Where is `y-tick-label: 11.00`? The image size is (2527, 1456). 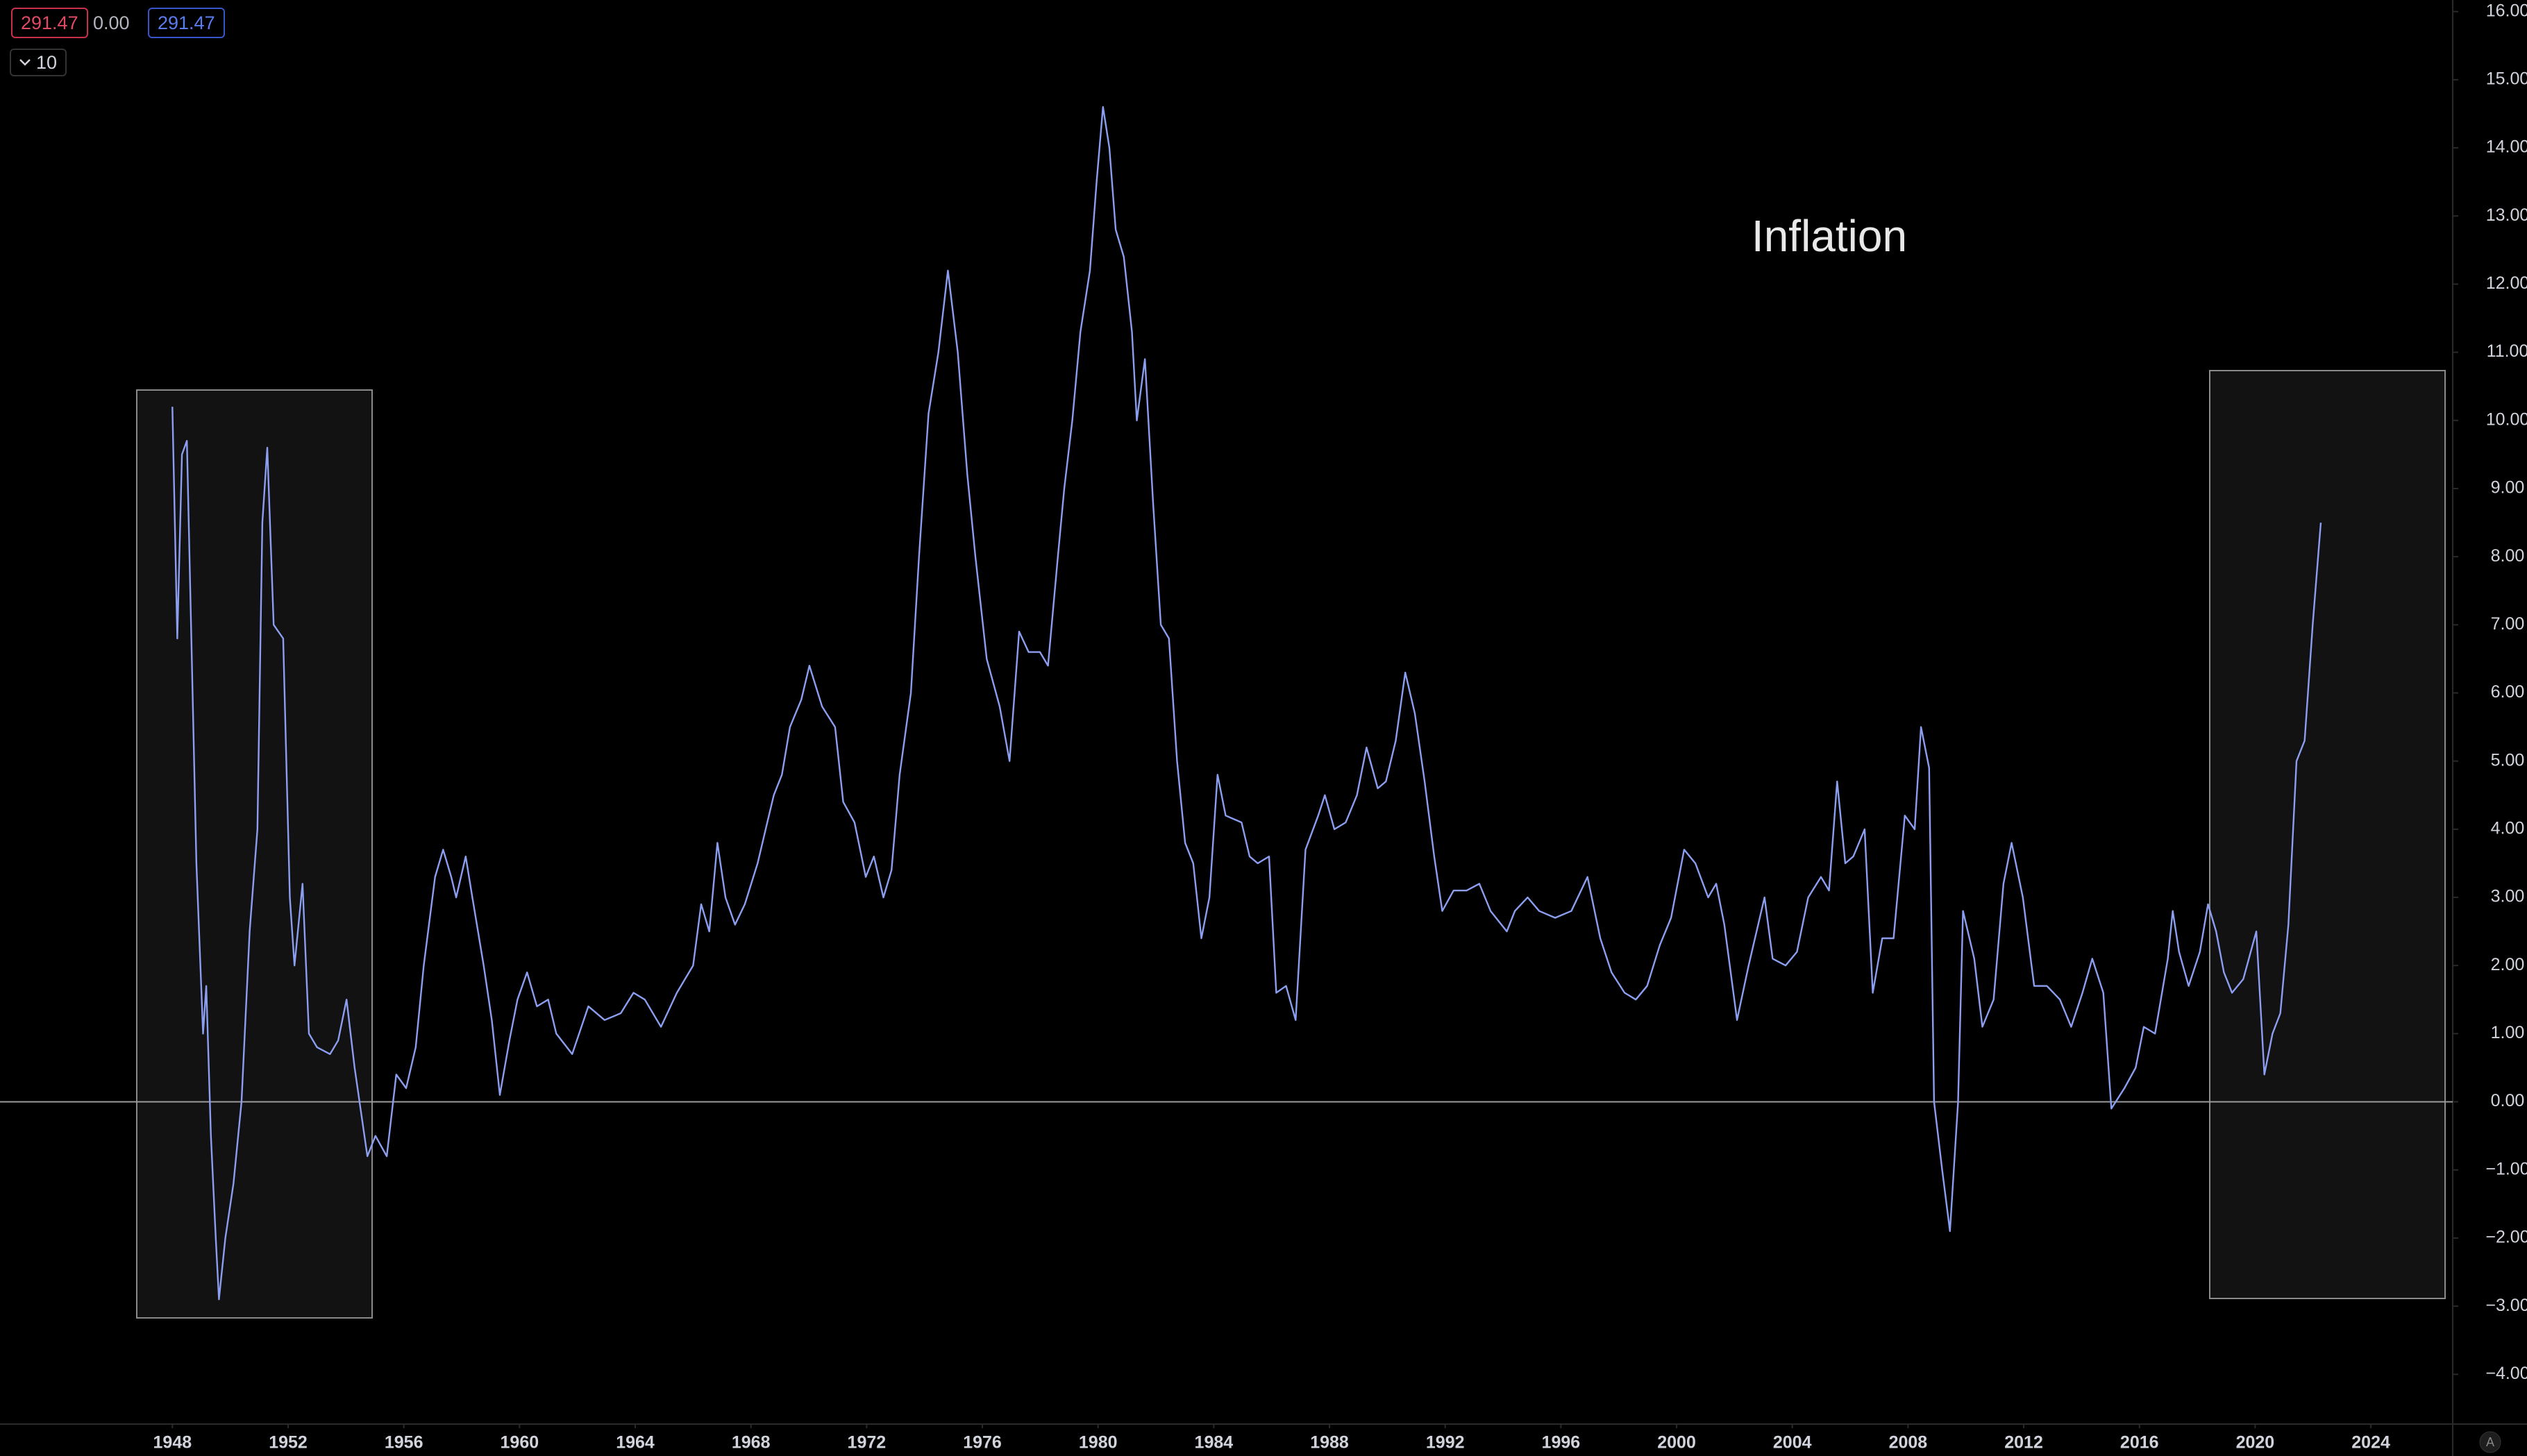
y-tick-label: 11.00 is located at coordinates (2507, 351).